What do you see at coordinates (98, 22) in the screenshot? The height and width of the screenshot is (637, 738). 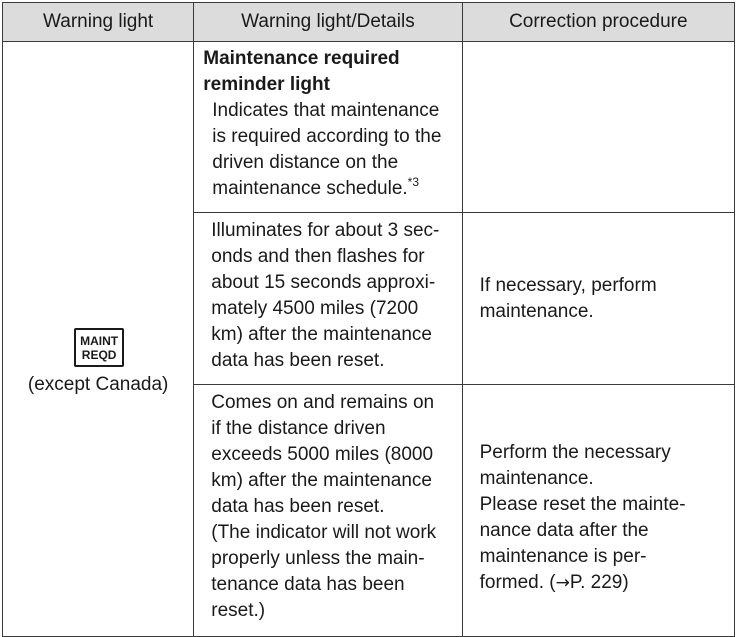 I see `header-warning-light: Warning light` at bounding box center [98, 22].